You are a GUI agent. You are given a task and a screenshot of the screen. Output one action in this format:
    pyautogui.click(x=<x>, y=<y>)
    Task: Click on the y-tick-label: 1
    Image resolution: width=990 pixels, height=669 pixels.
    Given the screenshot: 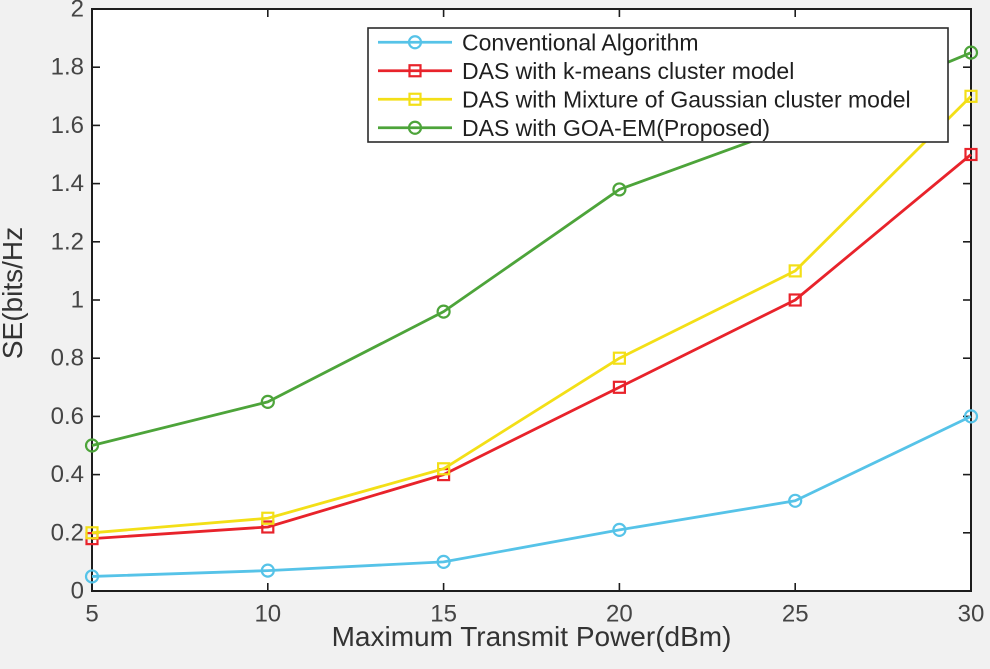 What is the action you would take?
    pyautogui.click(x=77, y=300)
    